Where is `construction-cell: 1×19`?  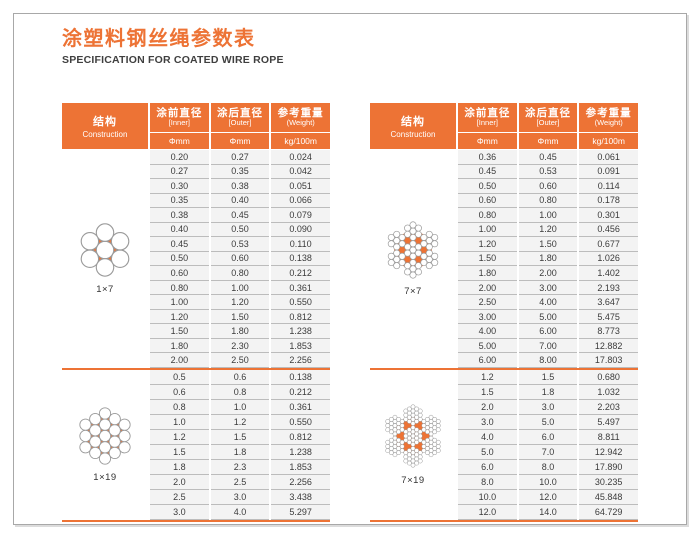 construction-cell: 1×19 is located at coordinates (105, 445).